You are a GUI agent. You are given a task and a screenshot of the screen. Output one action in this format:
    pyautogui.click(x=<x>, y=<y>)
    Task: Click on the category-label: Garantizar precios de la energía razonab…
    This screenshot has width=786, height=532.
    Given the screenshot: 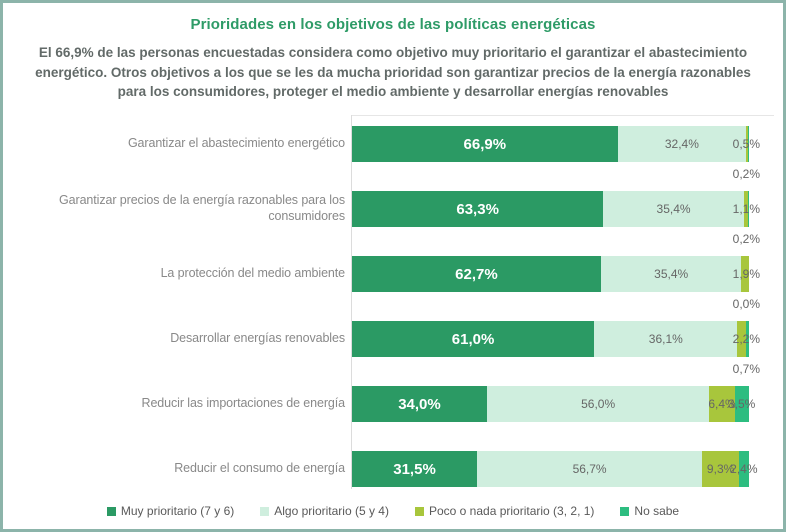 What is the action you would take?
    pyautogui.click(x=202, y=208)
    